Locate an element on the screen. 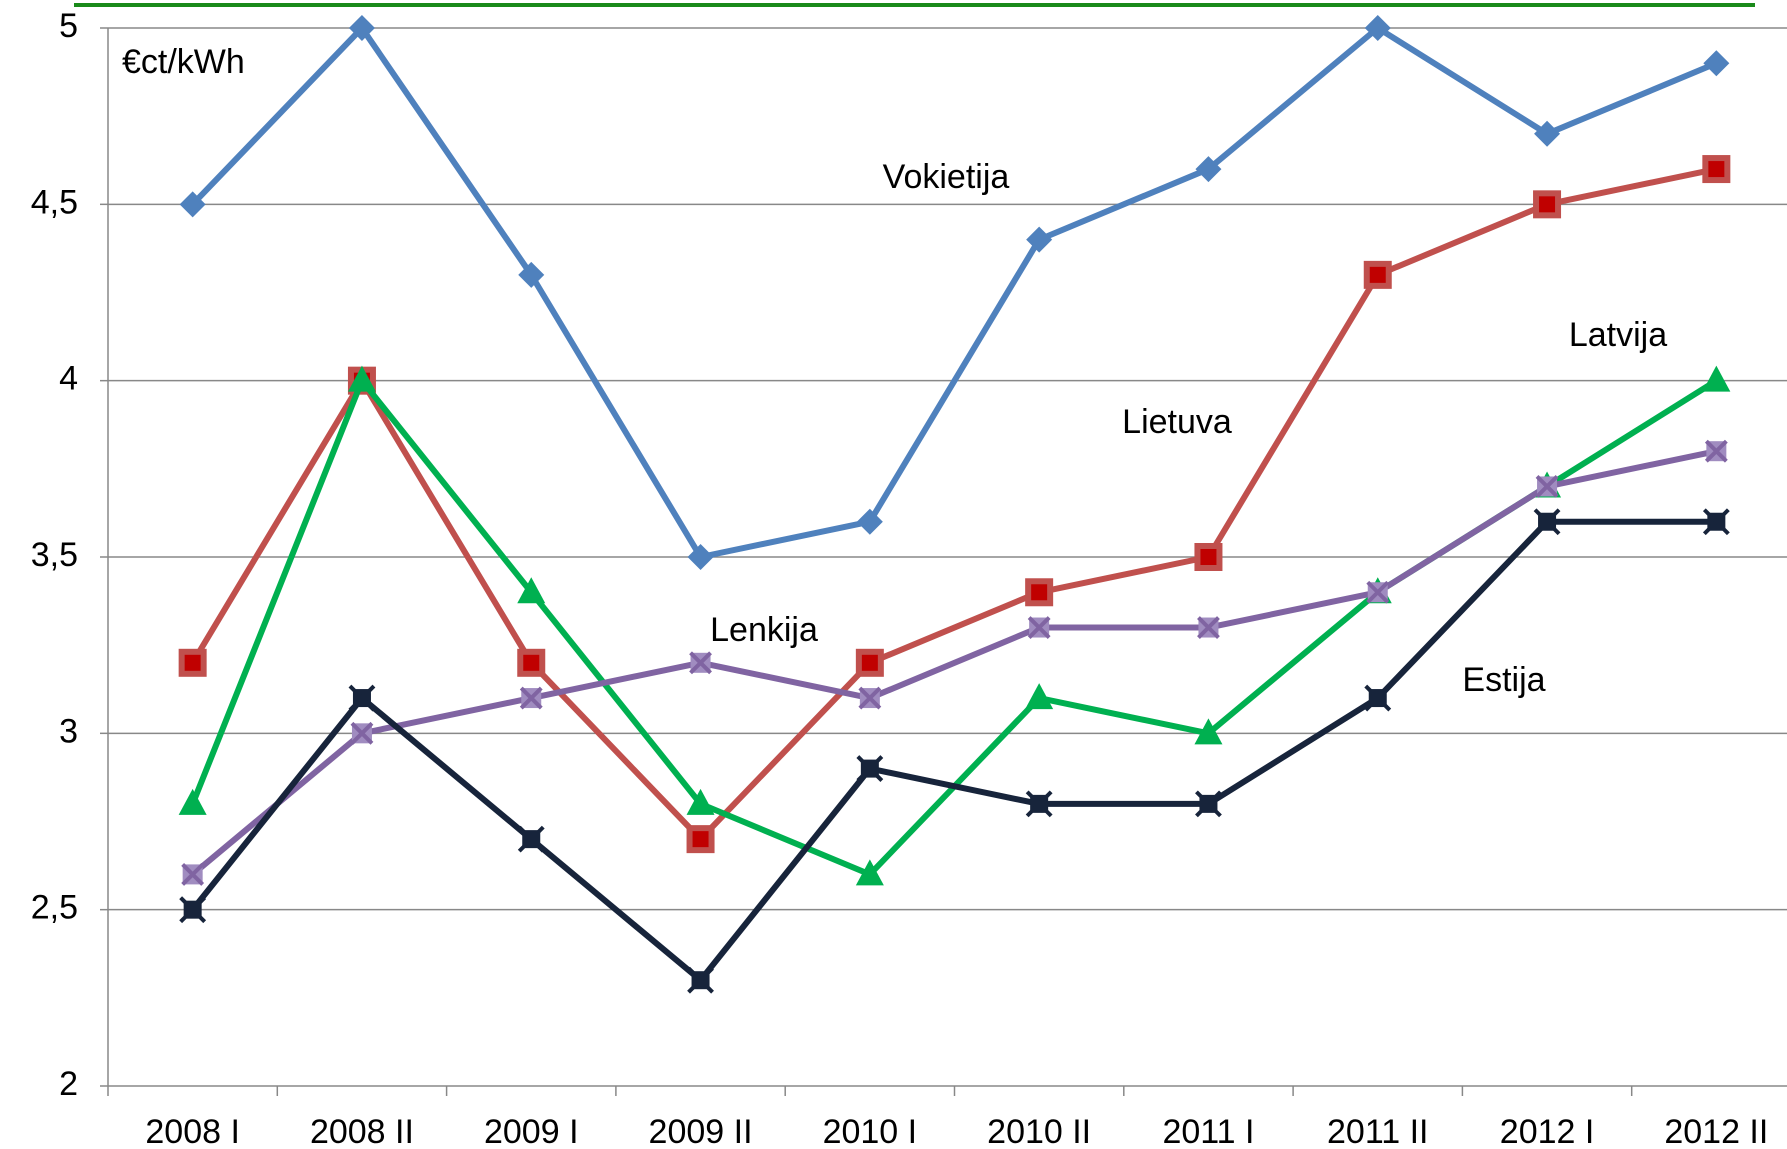 This screenshot has height=1149, width=1787. y-tick-label: 2,5 is located at coordinates (54, 908).